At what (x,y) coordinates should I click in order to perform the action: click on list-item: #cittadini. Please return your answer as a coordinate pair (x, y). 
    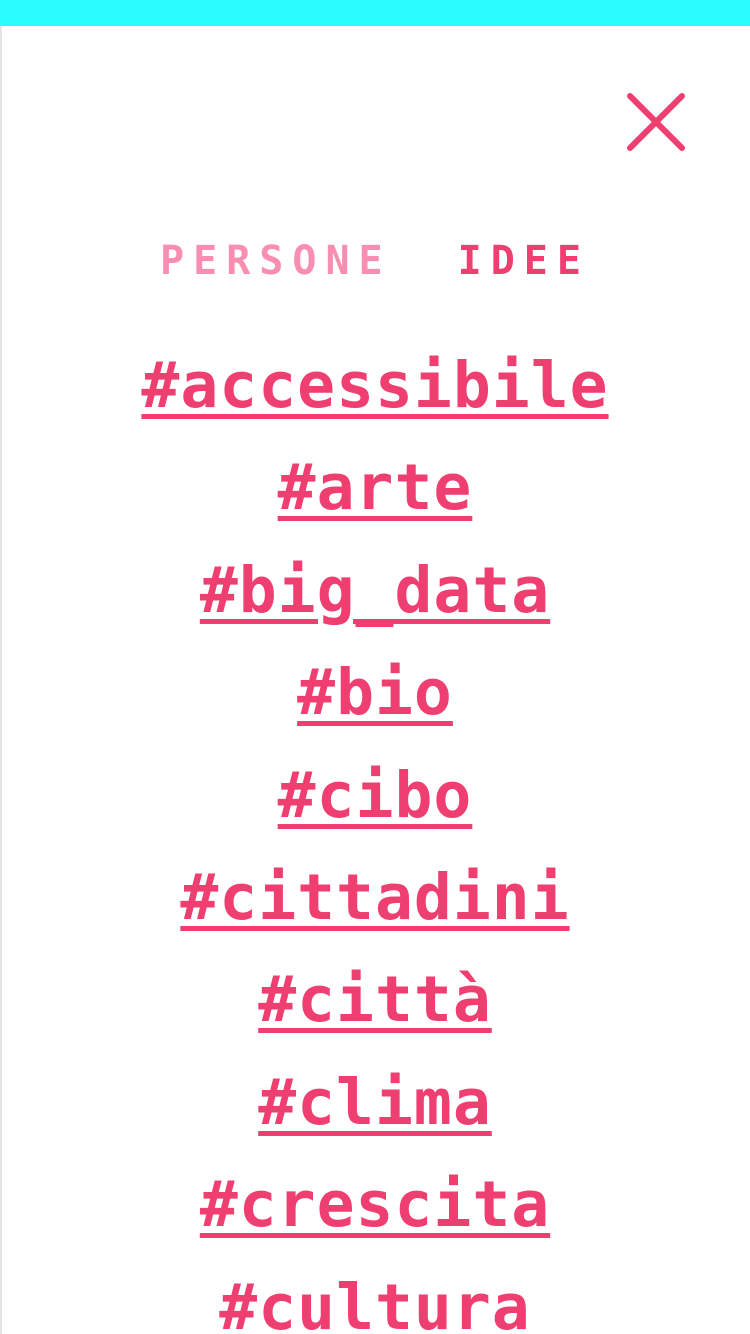
    Looking at the image, I should click on (375, 911).